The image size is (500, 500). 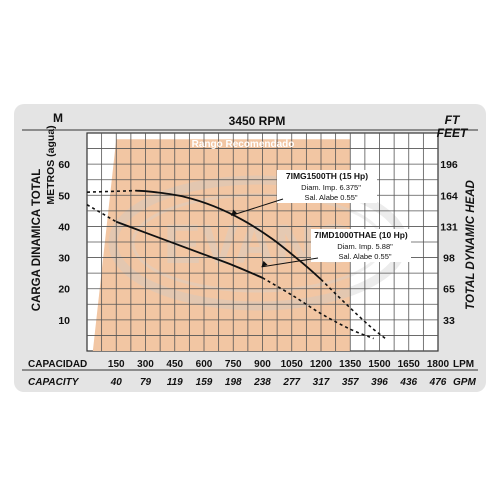 I want to click on x-tick-label-gpm: 79, so click(x=146, y=382).